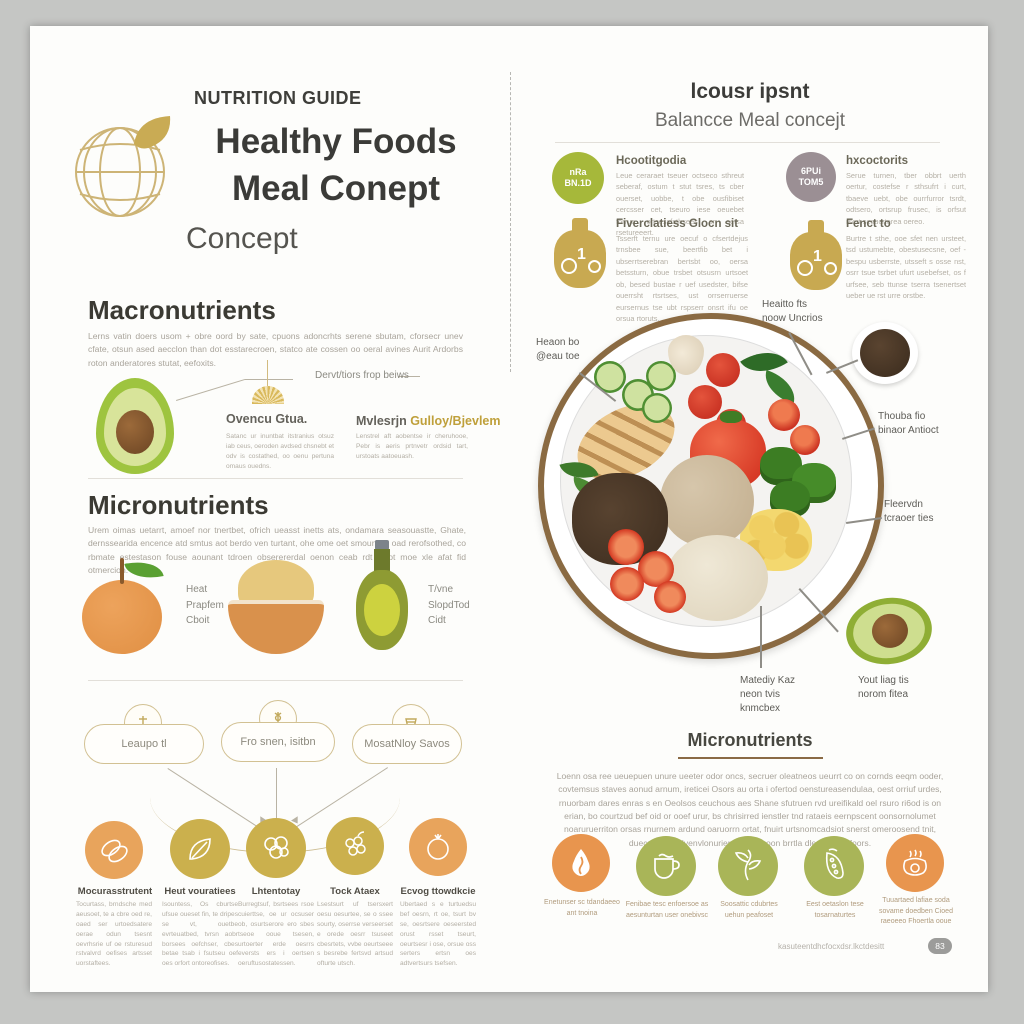 The width and height of the screenshot is (1024, 1024). Describe the element at coordinates (200, 891) in the screenshot. I see `bottom-item-title: Heut vouratiees` at that location.